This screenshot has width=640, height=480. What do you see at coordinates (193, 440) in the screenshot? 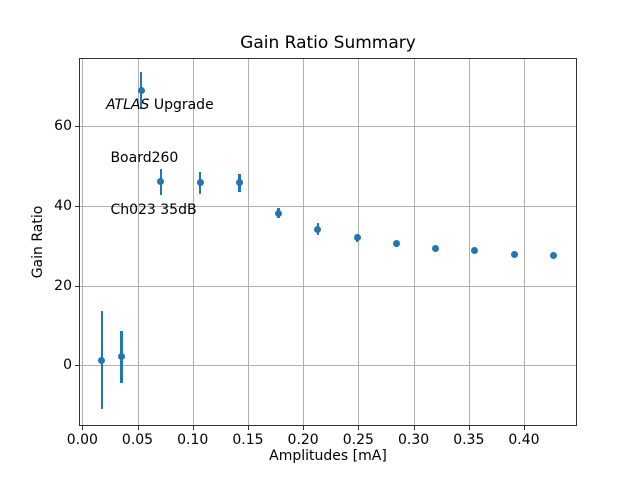
I see `x-tick-label: 0.10` at bounding box center [193, 440].